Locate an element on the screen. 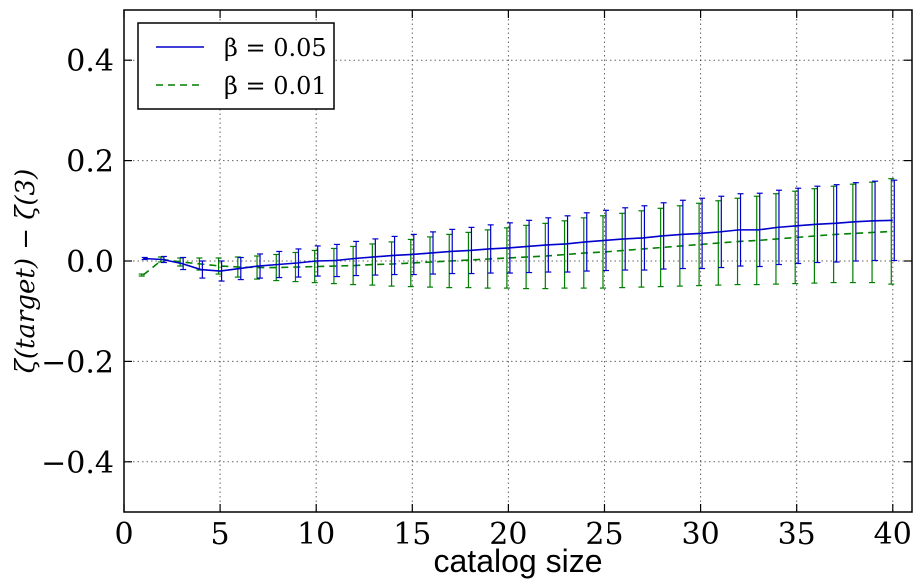  x-tick-label: 5 is located at coordinates (220, 534).